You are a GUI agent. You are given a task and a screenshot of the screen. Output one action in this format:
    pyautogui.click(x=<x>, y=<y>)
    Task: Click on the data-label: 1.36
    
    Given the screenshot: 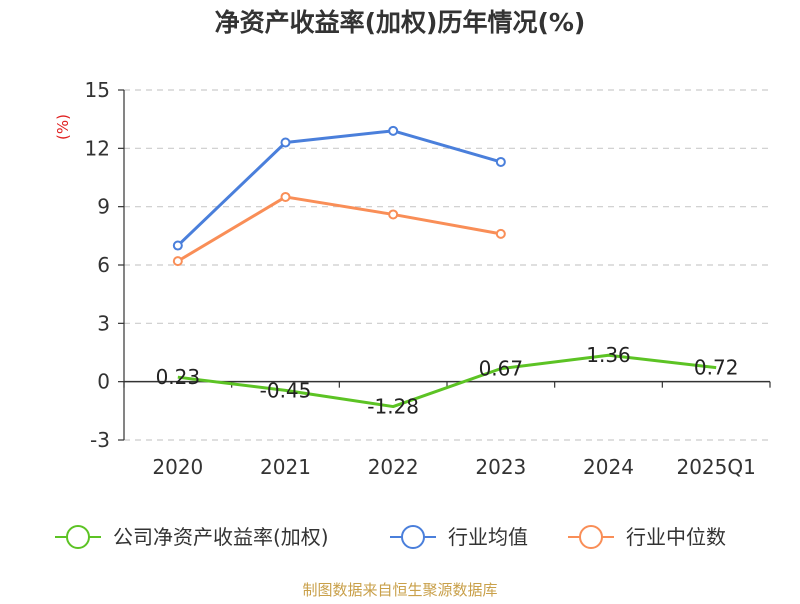 What is the action you would take?
    pyautogui.click(x=608, y=355)
    